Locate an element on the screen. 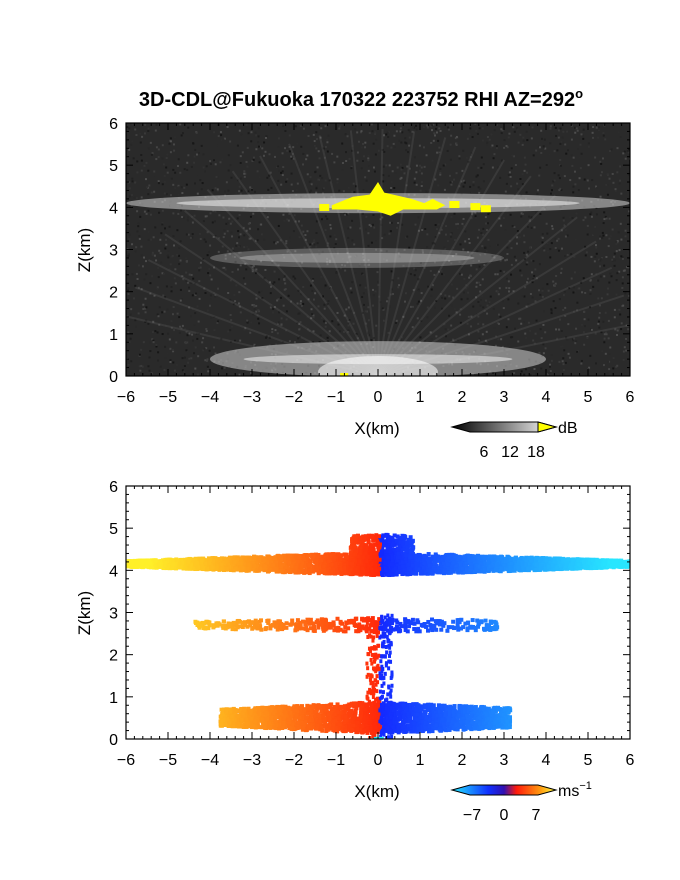  saturated-pixel is located at coordinates (475, 207).